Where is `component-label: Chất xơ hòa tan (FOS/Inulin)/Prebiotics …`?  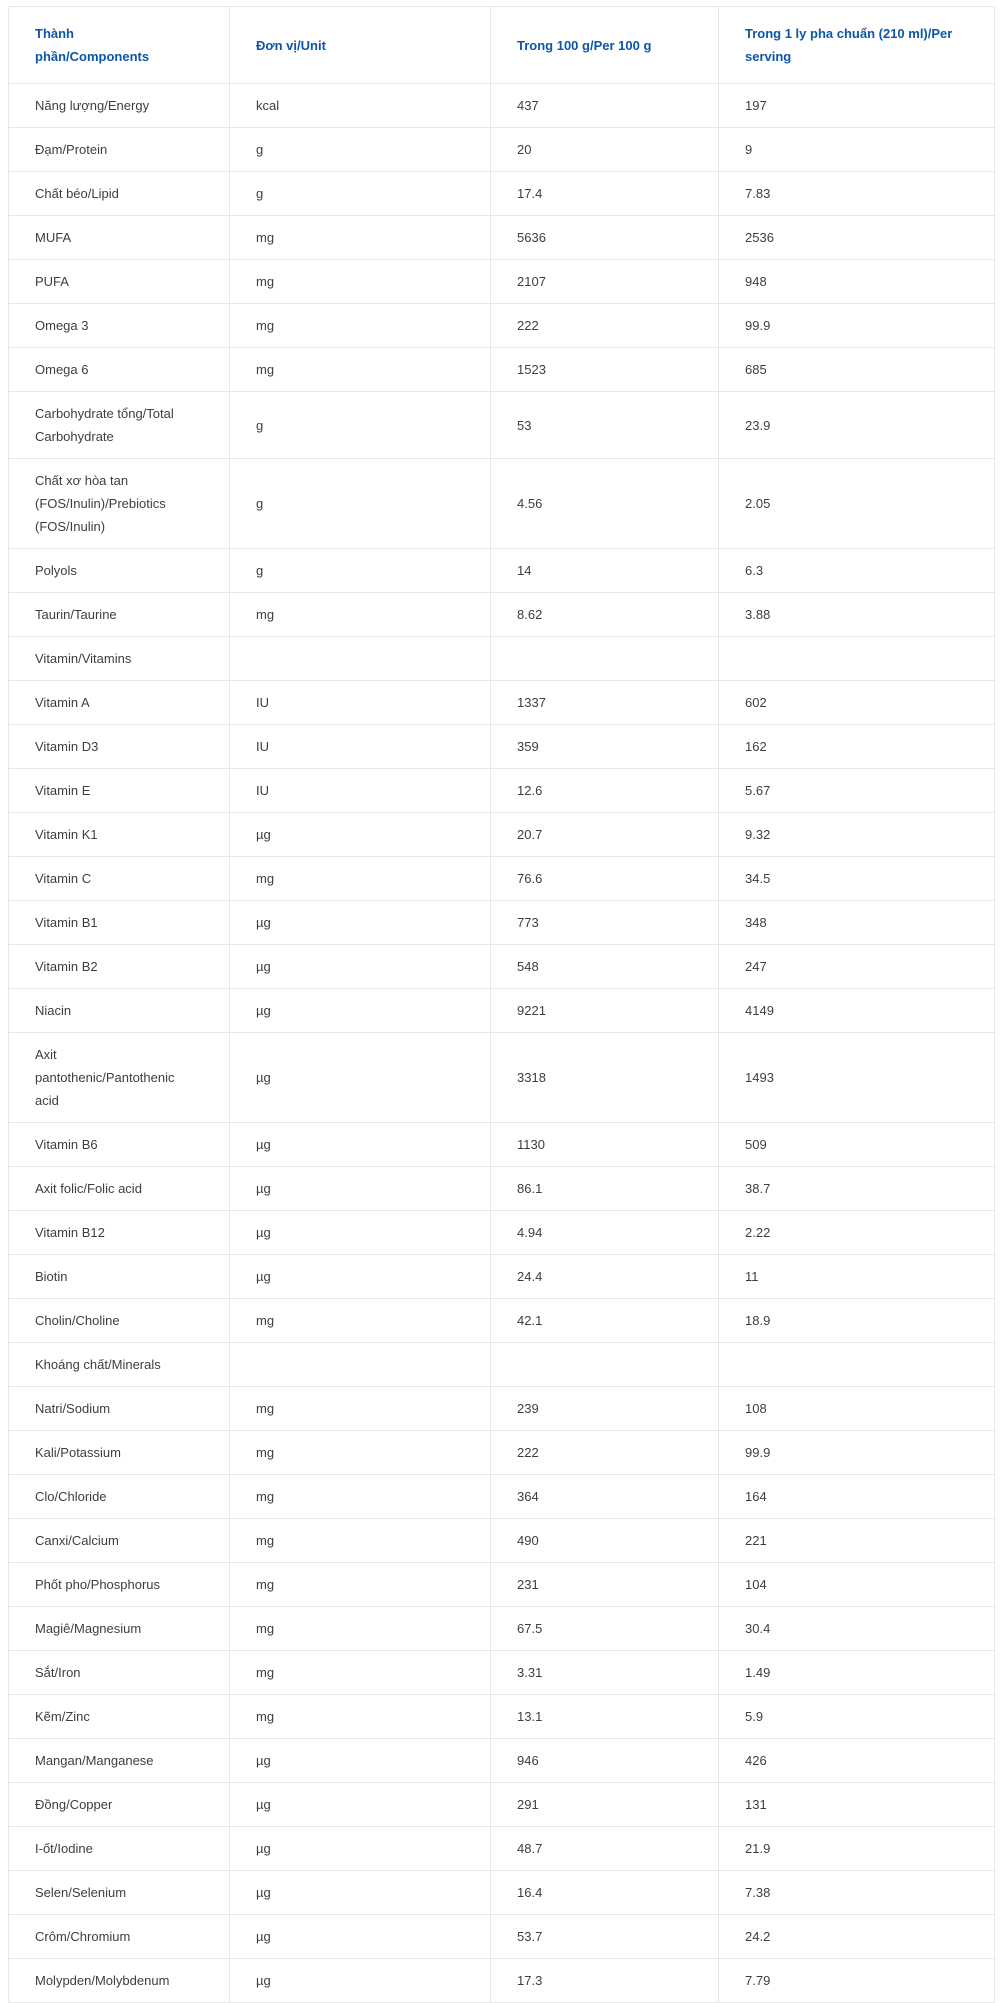 component-label: Chất xơ hòa tan (FOS/Inulin)/Prebiotics … is located at coordinates (100, 503).